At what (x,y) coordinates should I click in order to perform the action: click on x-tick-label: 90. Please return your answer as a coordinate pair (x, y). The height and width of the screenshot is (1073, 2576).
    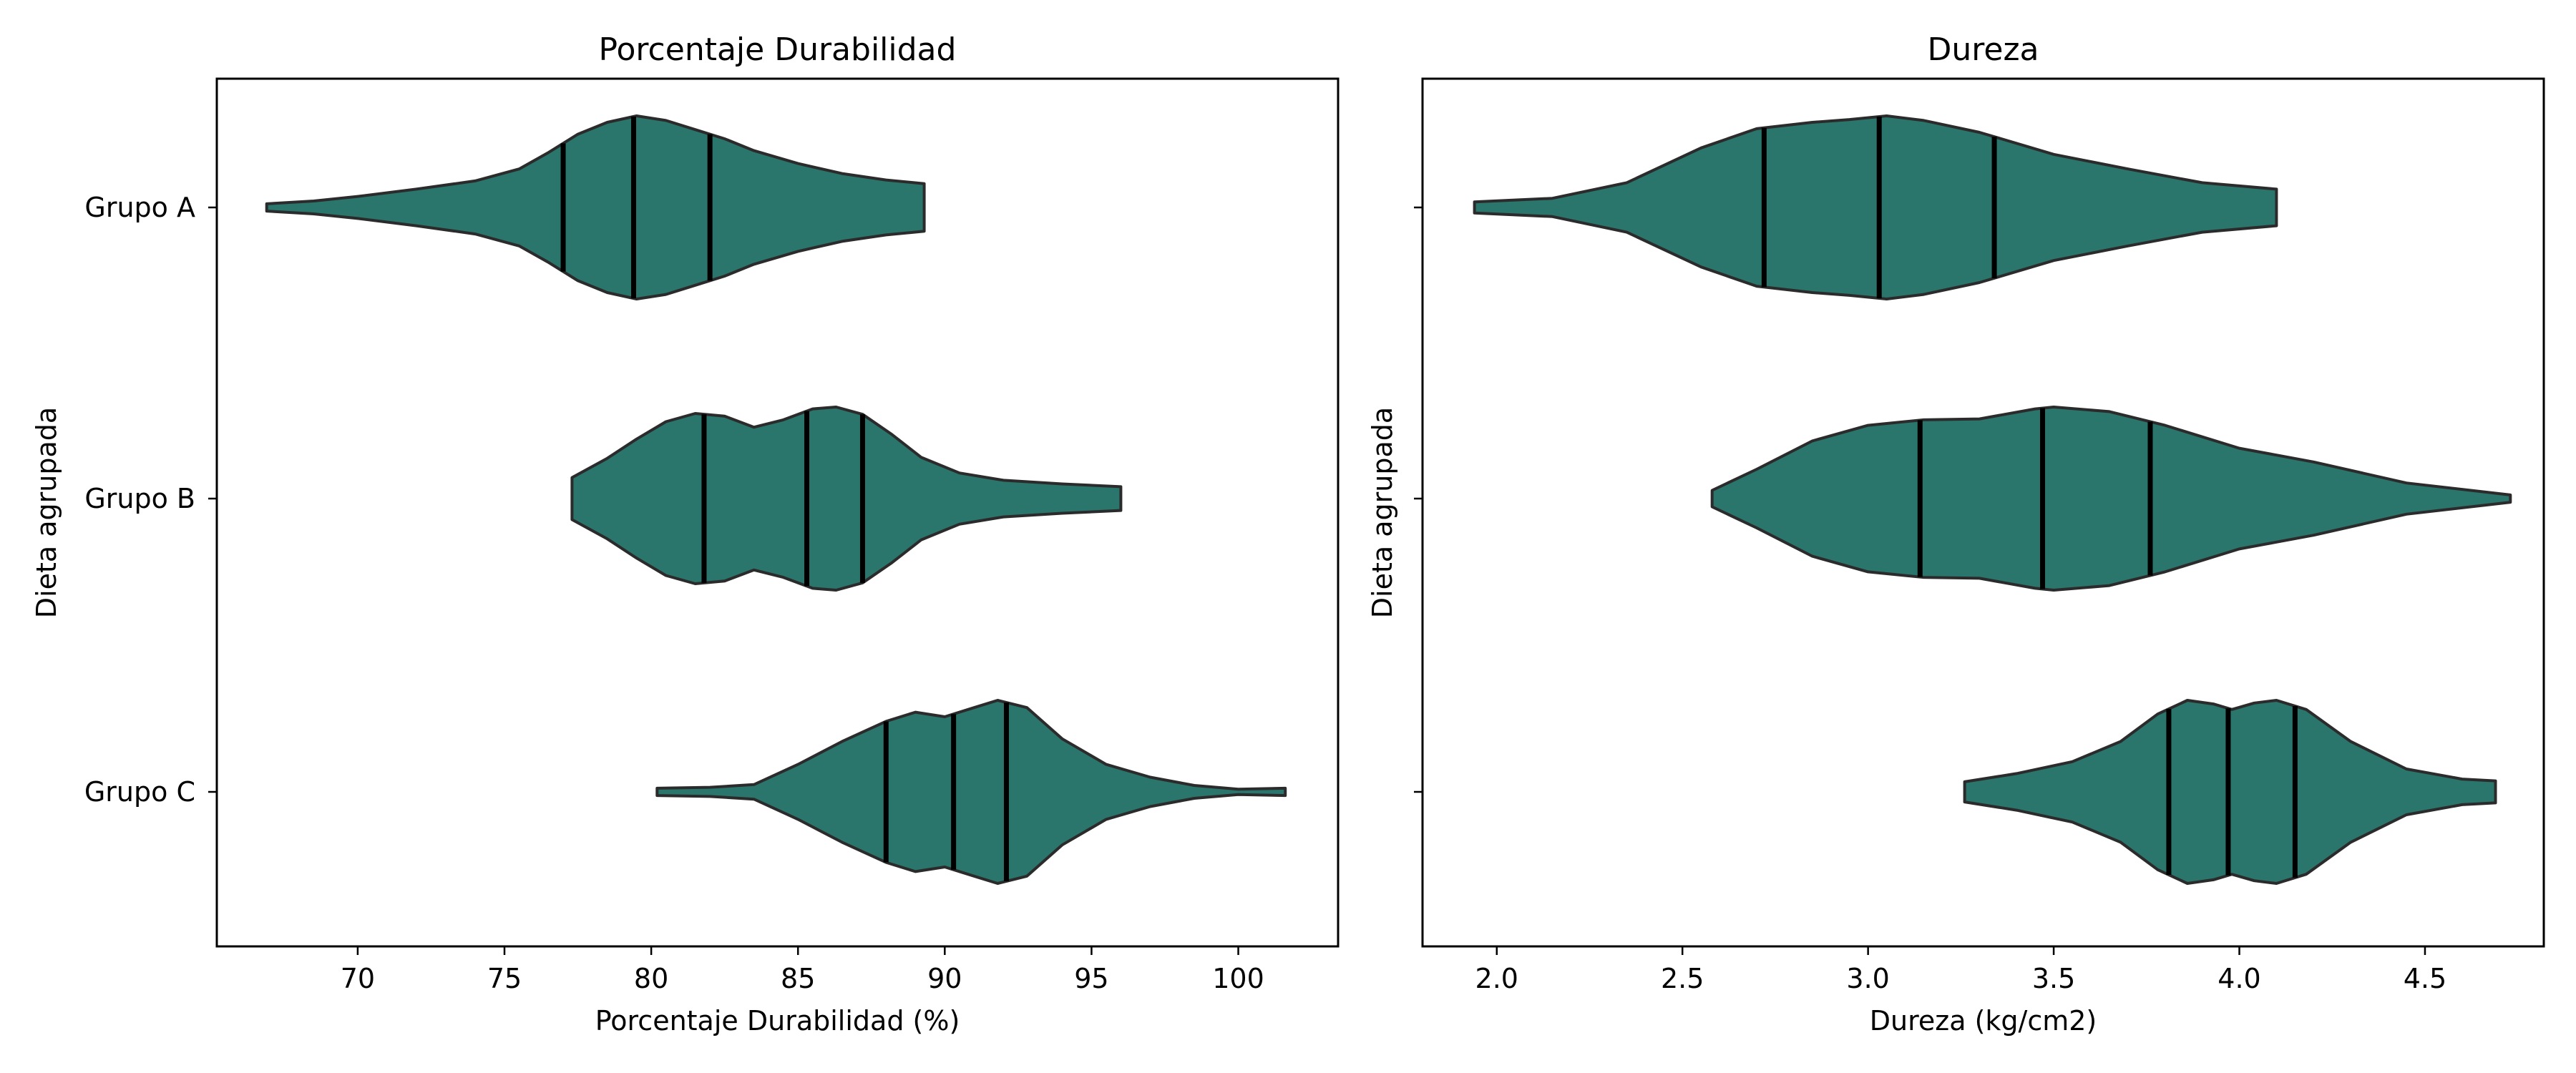
    Looking at the image, I should click on (944, 979).